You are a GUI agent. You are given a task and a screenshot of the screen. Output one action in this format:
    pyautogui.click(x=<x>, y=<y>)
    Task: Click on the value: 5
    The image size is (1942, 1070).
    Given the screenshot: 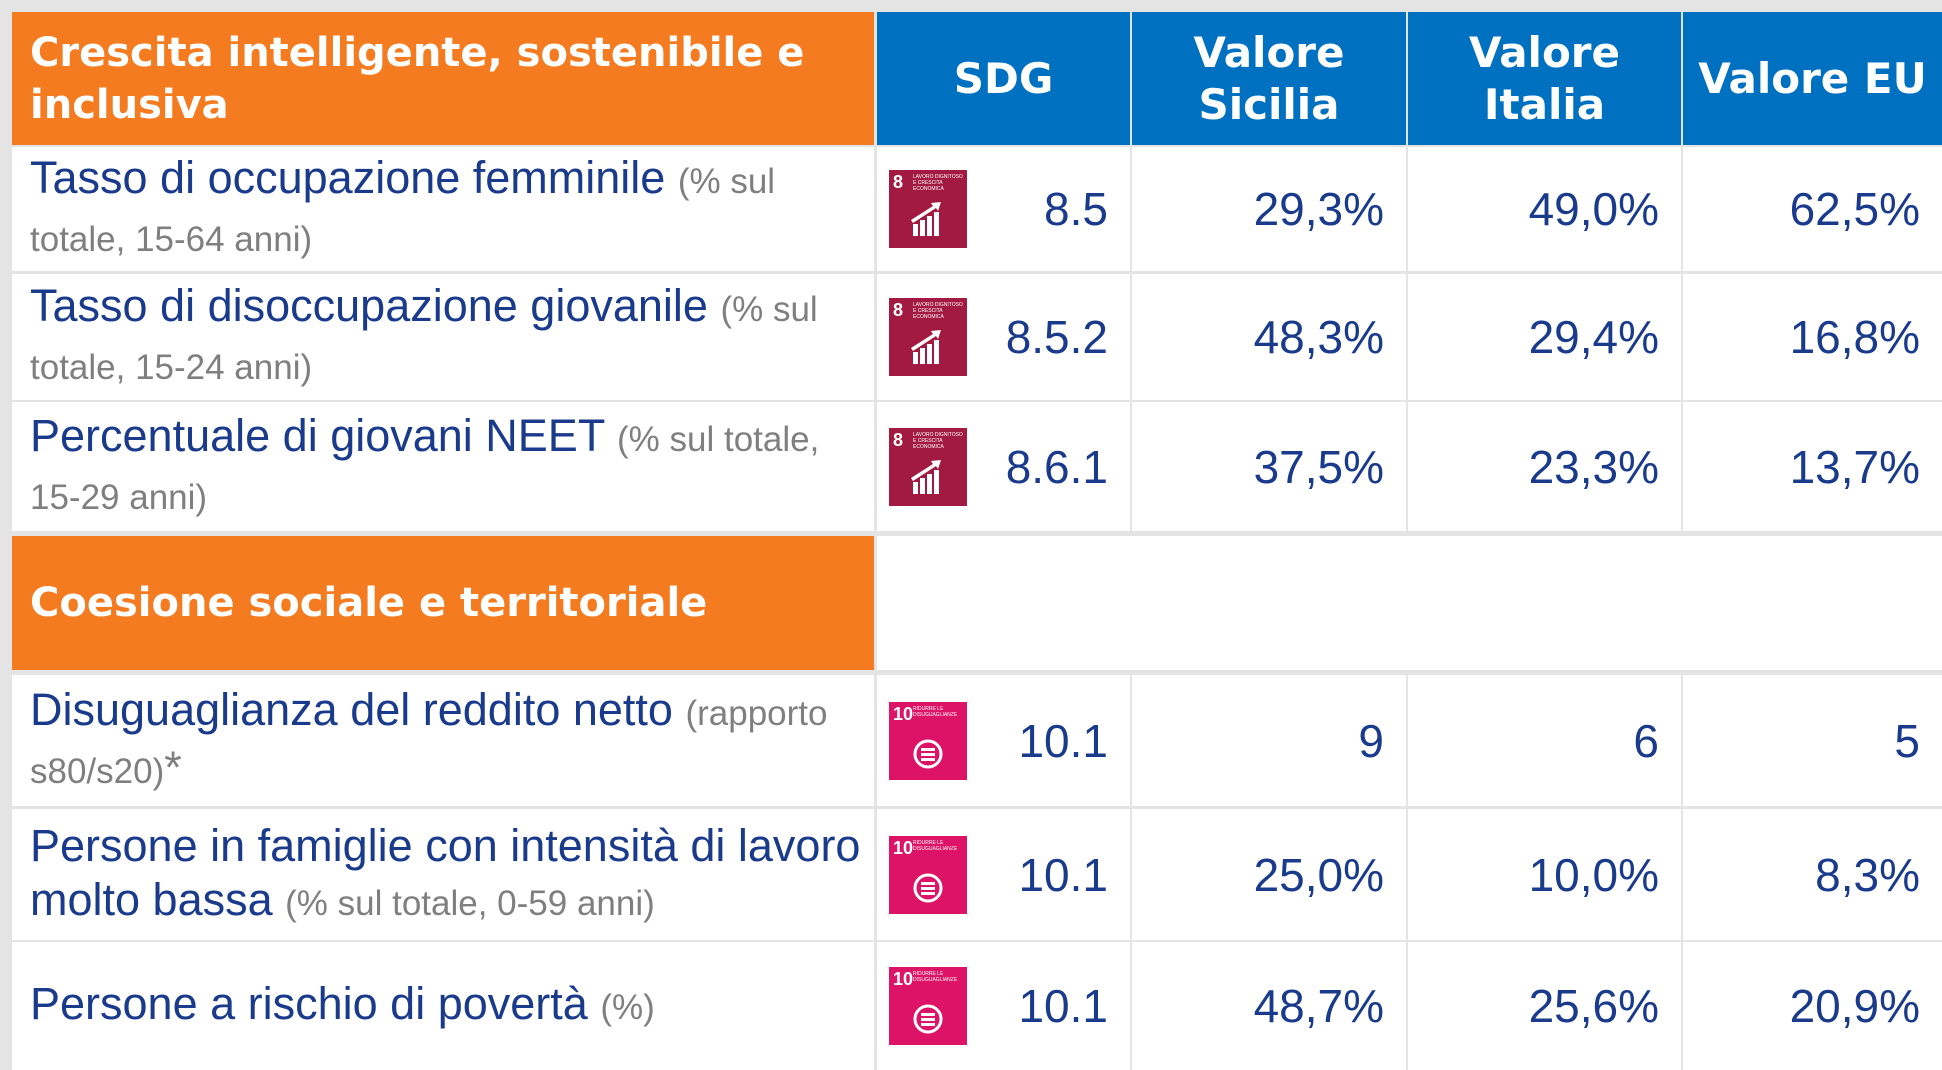 What is the action you would take?
    pyautogui.click(x=1907, y=740)
    